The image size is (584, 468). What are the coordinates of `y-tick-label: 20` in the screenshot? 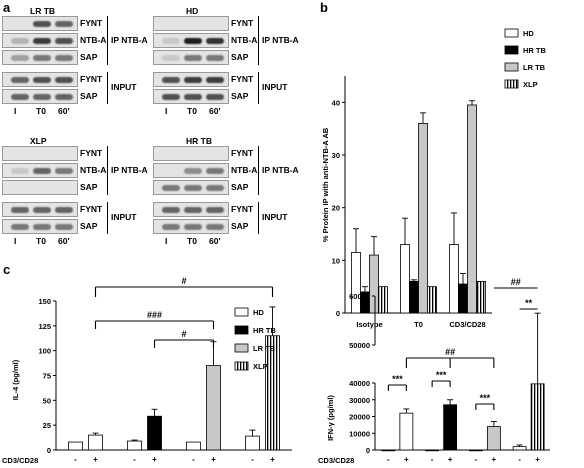 It's located at (336, 208).